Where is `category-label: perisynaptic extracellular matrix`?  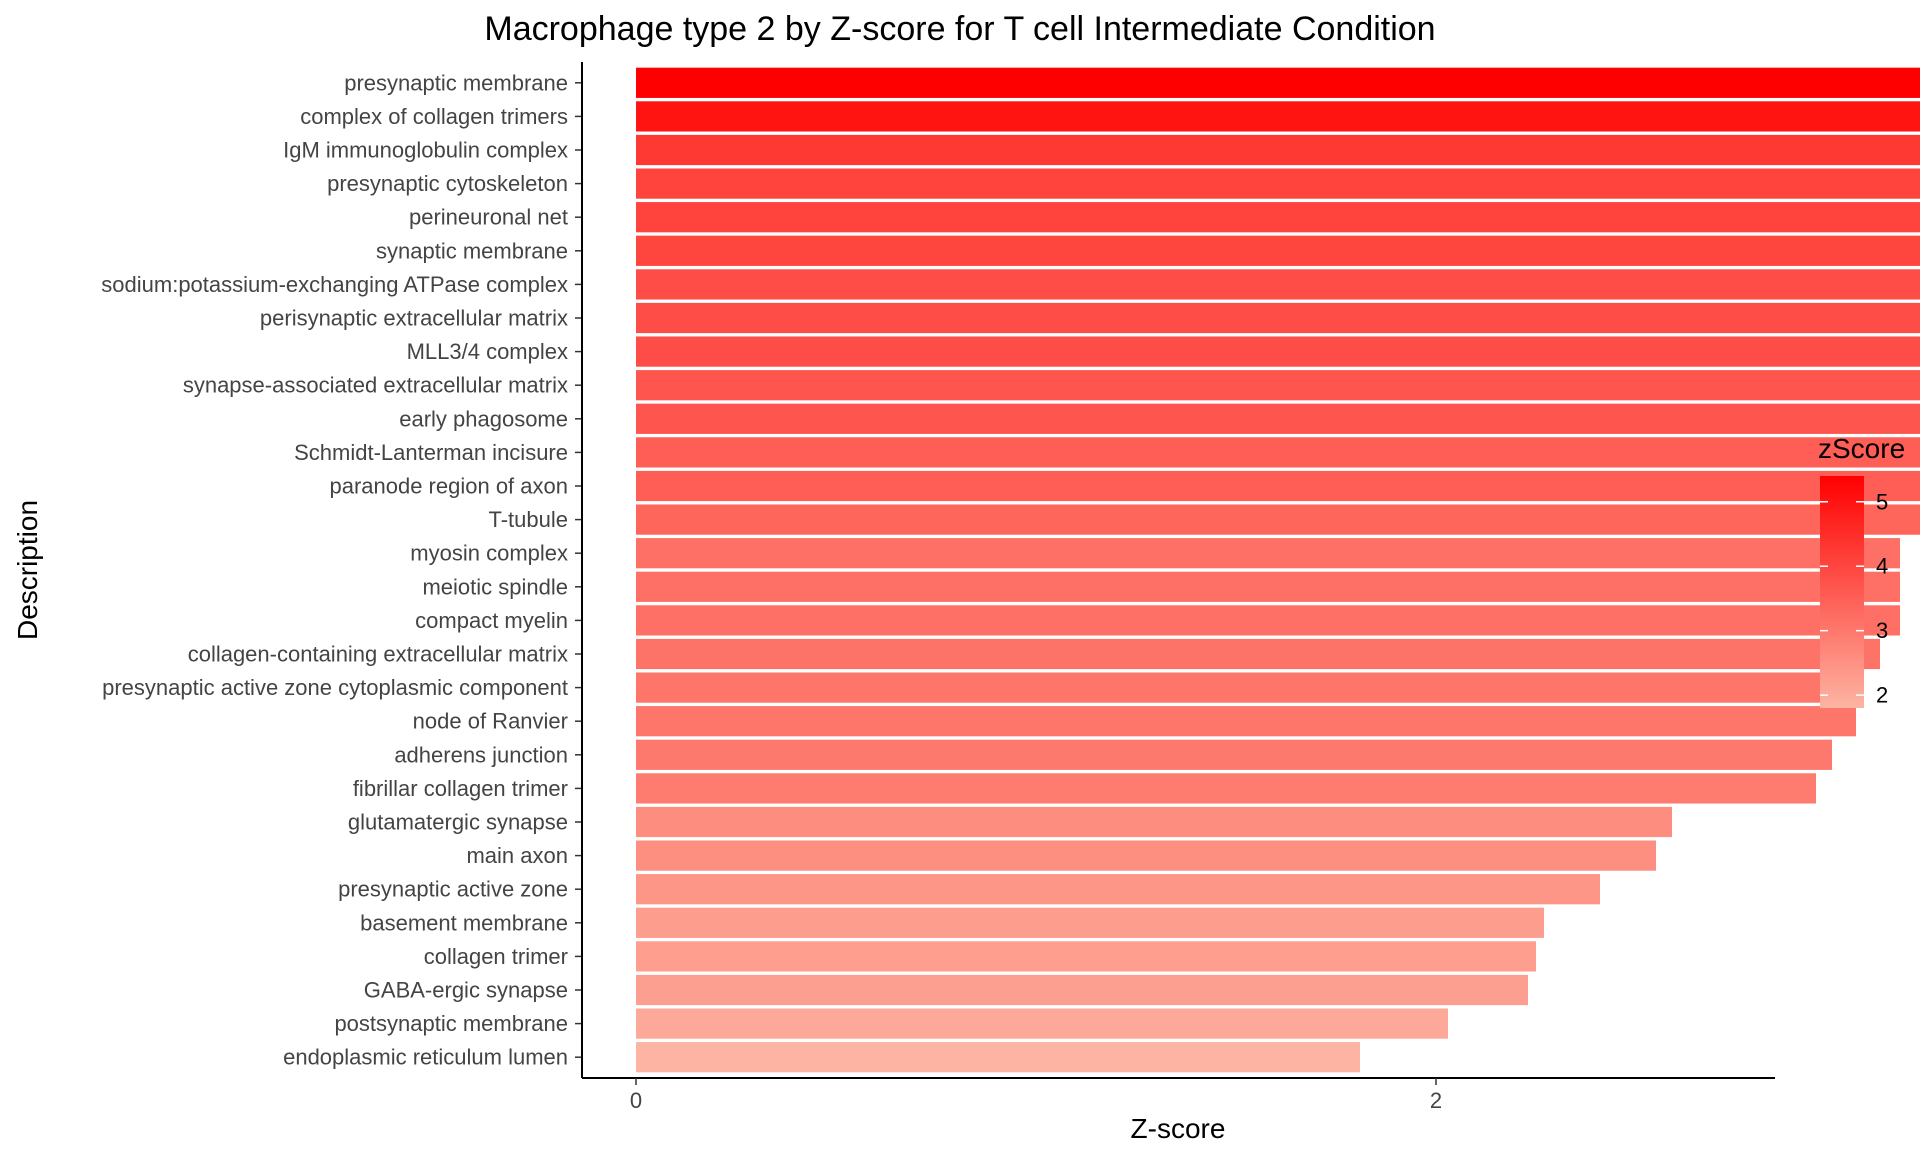
category-label: perisynaptic extracellular matrix is located at coordinates (414, 318).